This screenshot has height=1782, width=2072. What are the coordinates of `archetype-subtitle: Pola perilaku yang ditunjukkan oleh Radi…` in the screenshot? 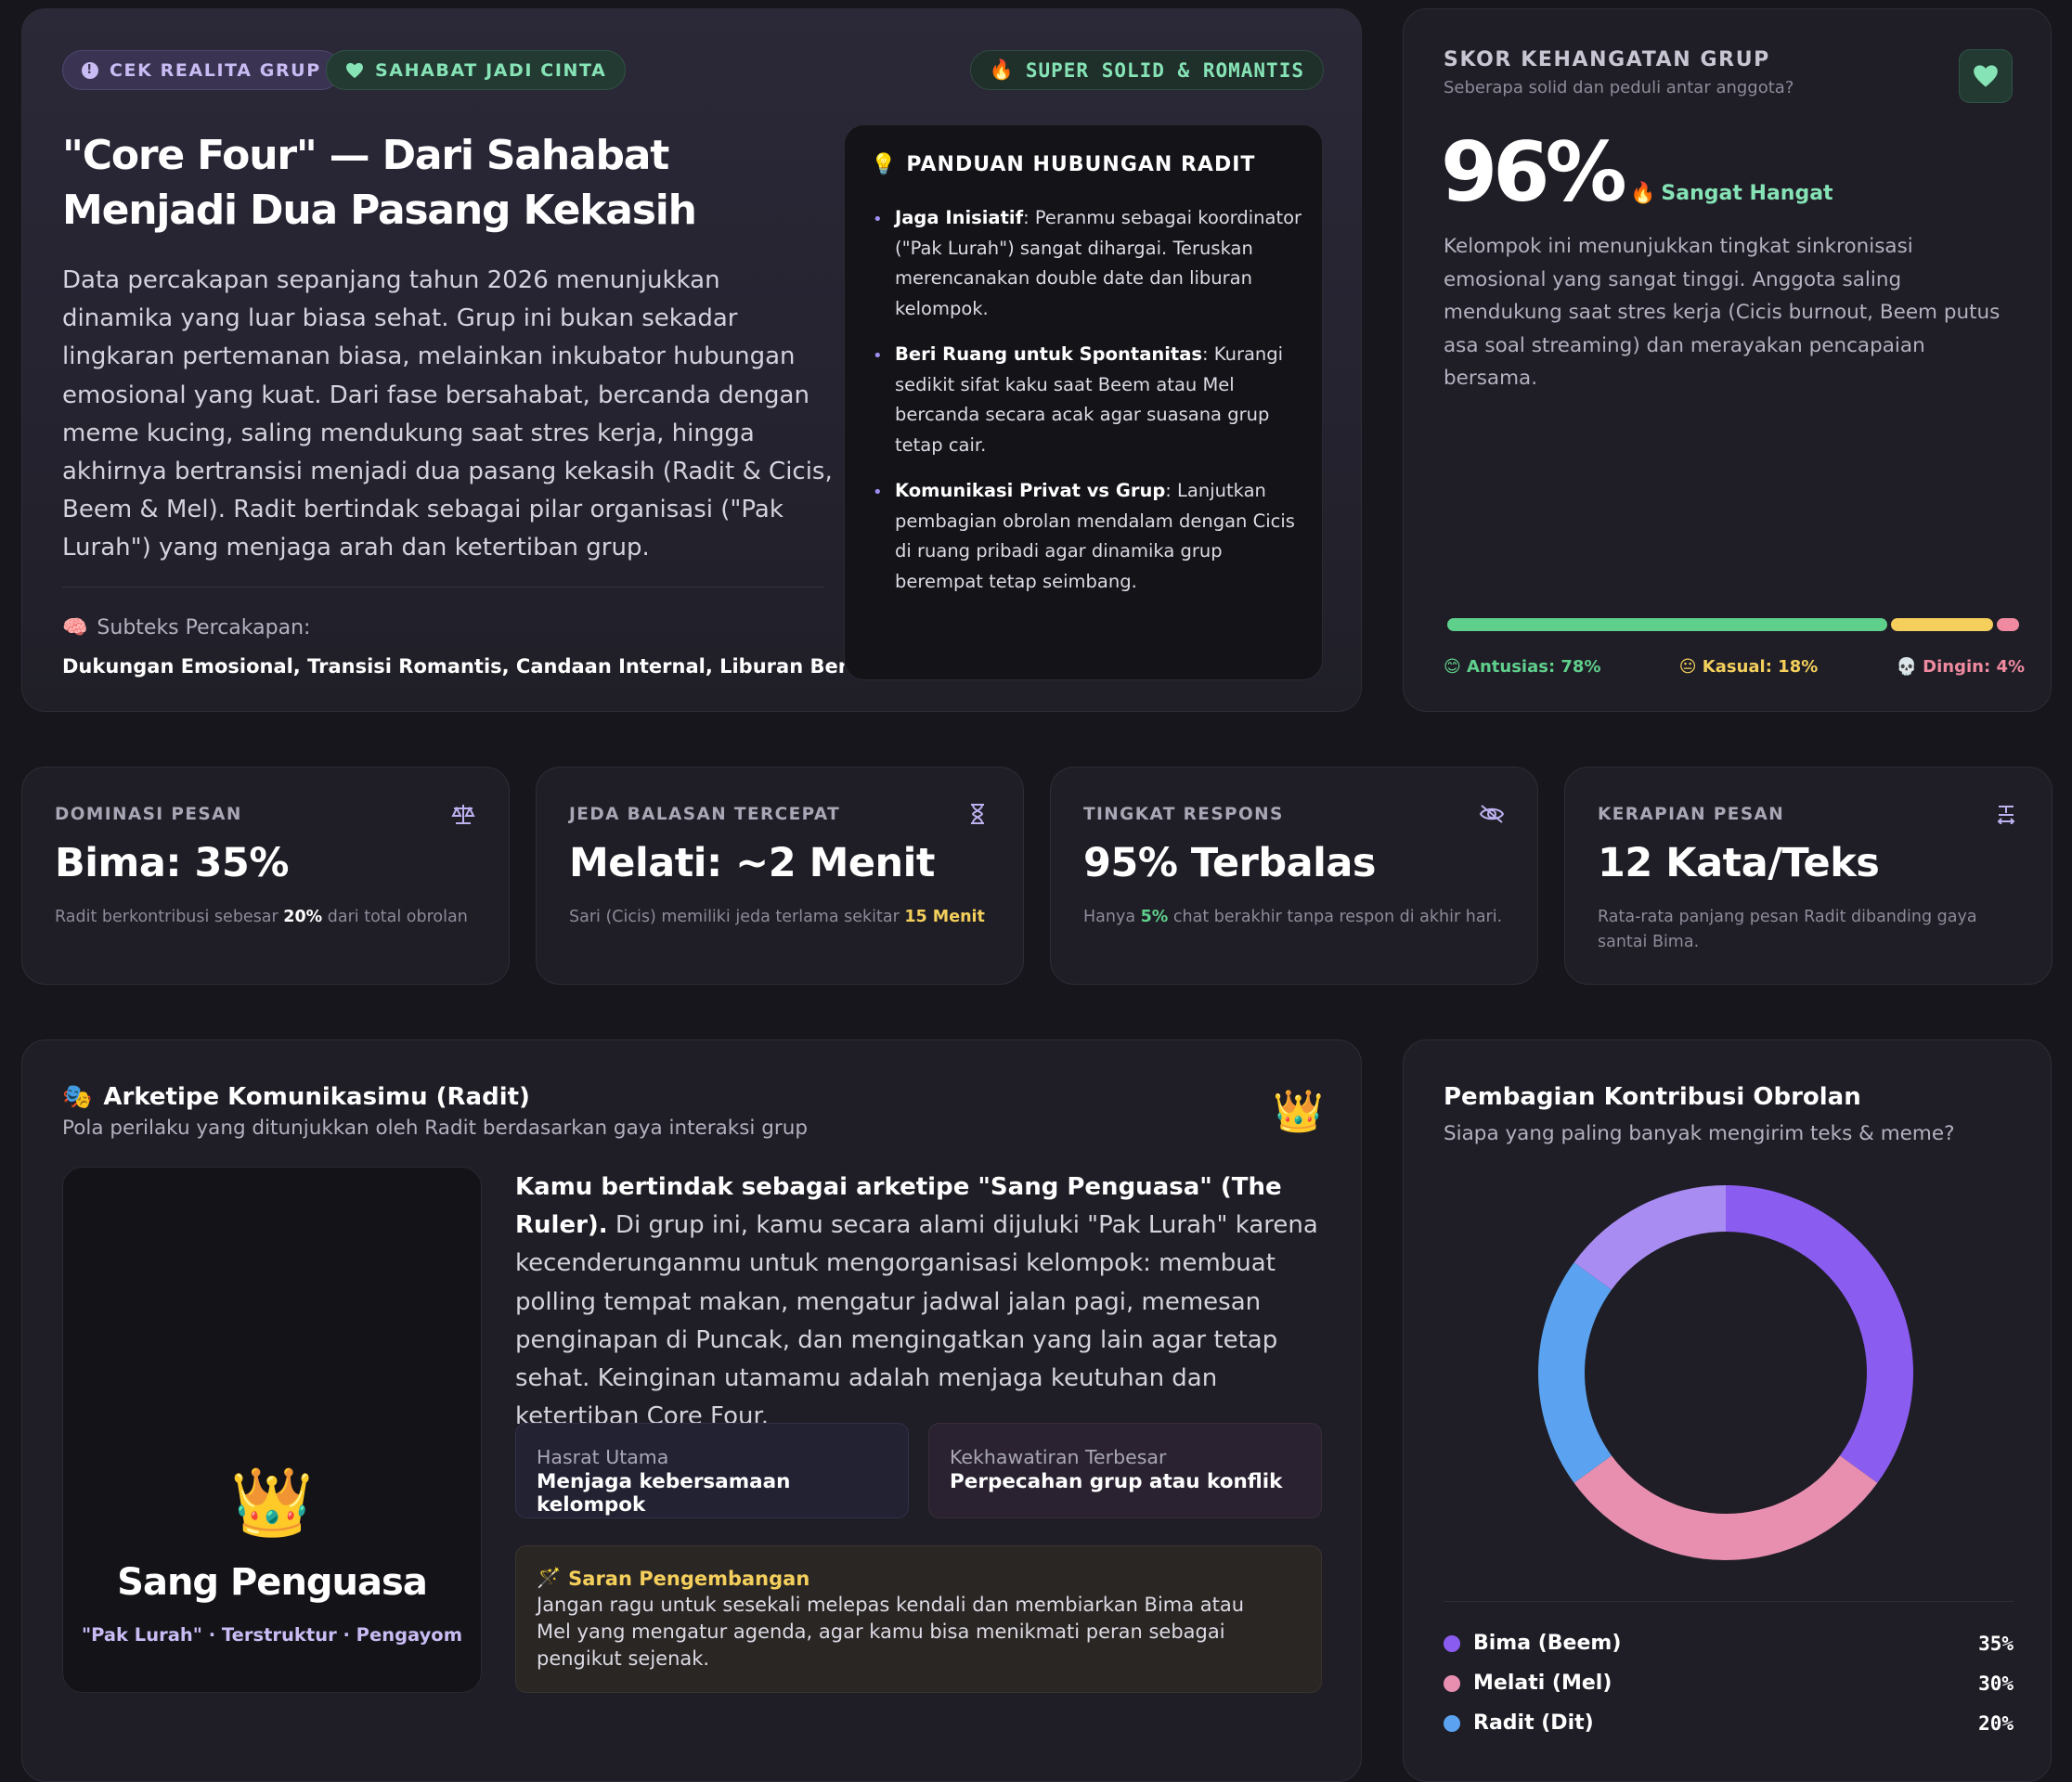 It's located at (435, 1128).